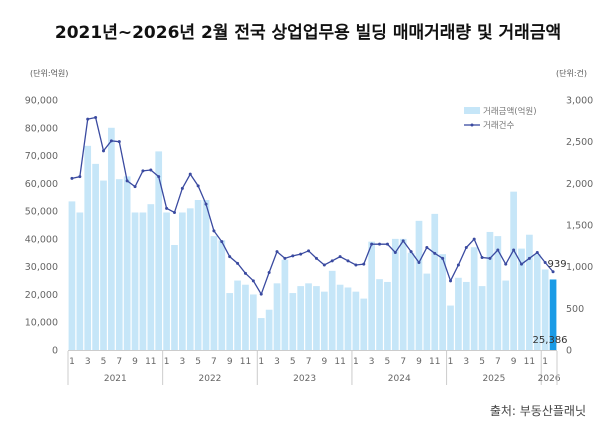 Image resolution: width=616 pixels, height=435 pixels. I want to click on right-tick-label: 2,500, so click(579, 142).